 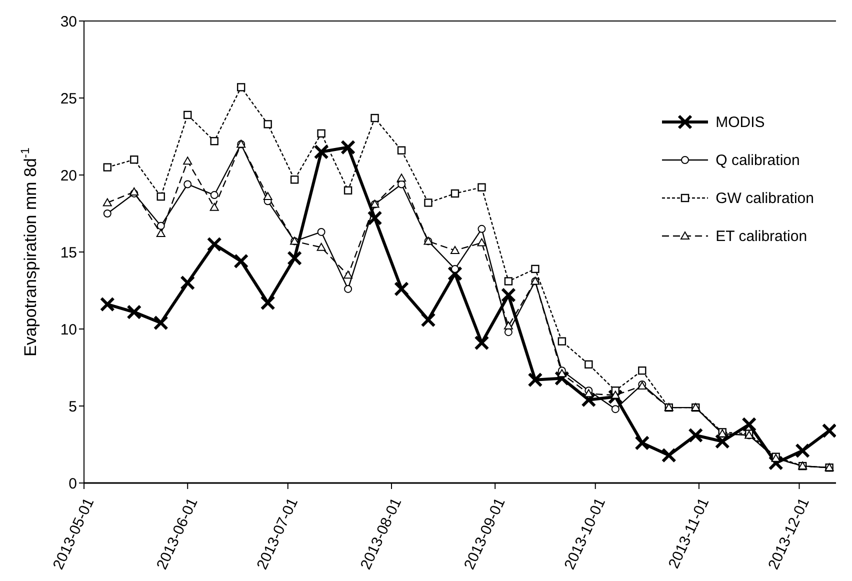 I want to click on y-tick-label: 0, so click(x=72, y=483).